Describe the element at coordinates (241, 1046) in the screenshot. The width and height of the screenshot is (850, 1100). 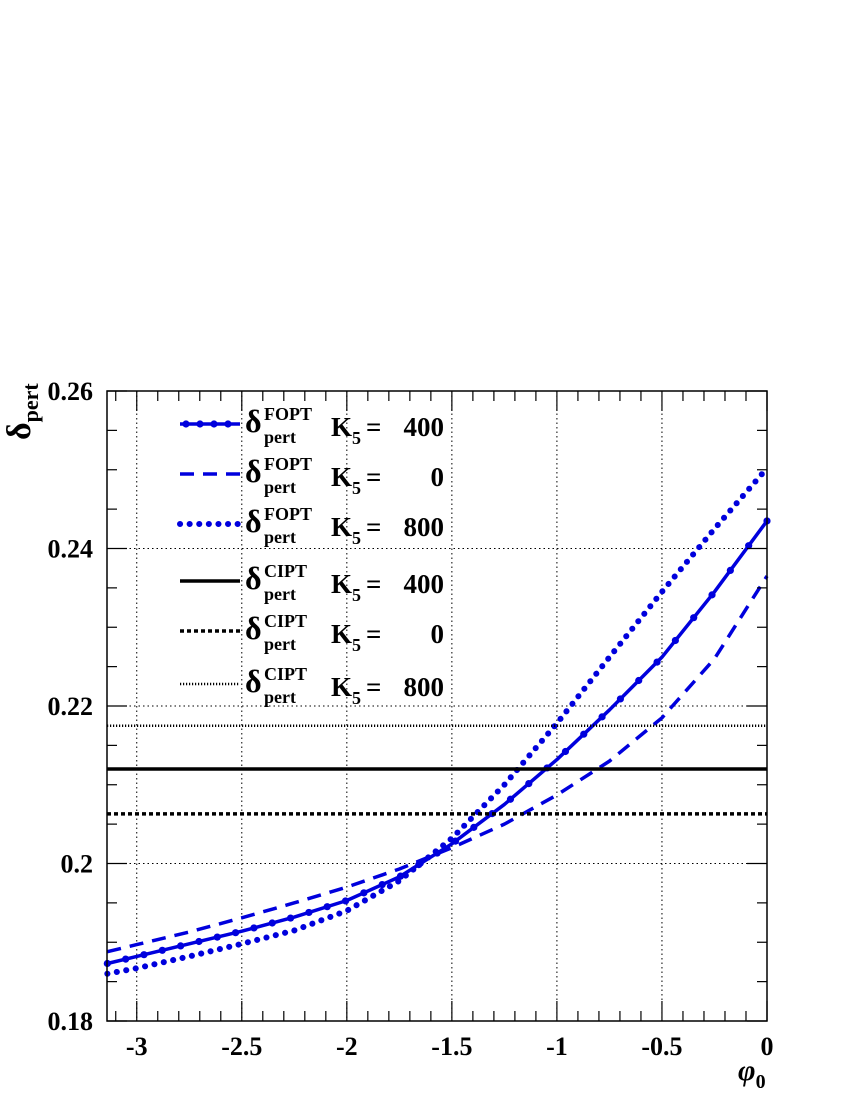
I see `x-tick-label: -2.5` at that location.